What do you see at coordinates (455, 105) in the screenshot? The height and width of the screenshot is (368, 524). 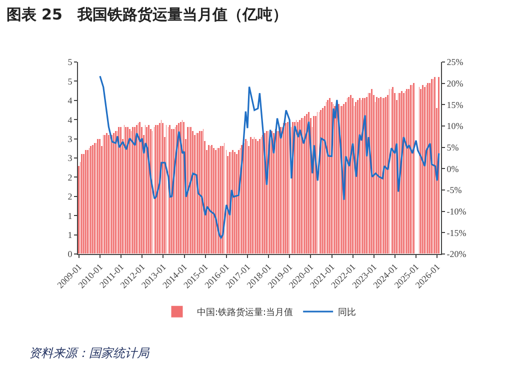 I see `y2-tick-label: 15%` at bounding box center [455, 105].